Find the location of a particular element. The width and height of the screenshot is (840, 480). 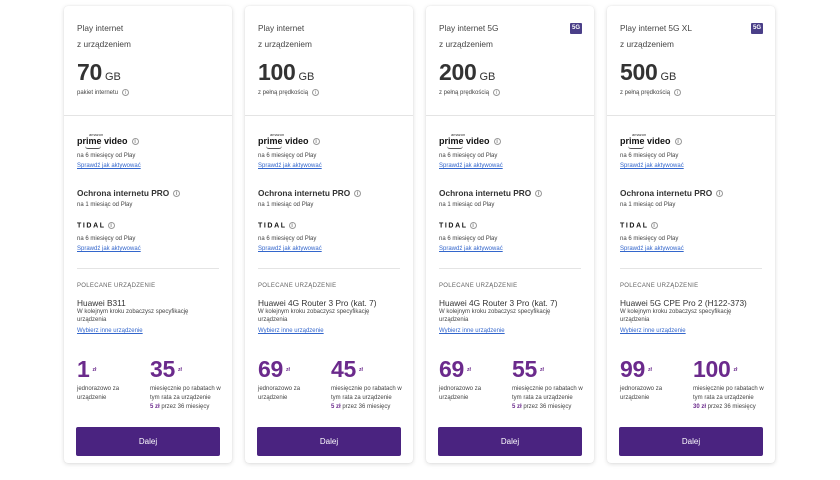

speed-note-text: z pełną prędkością is located at coordinates (464, 93).